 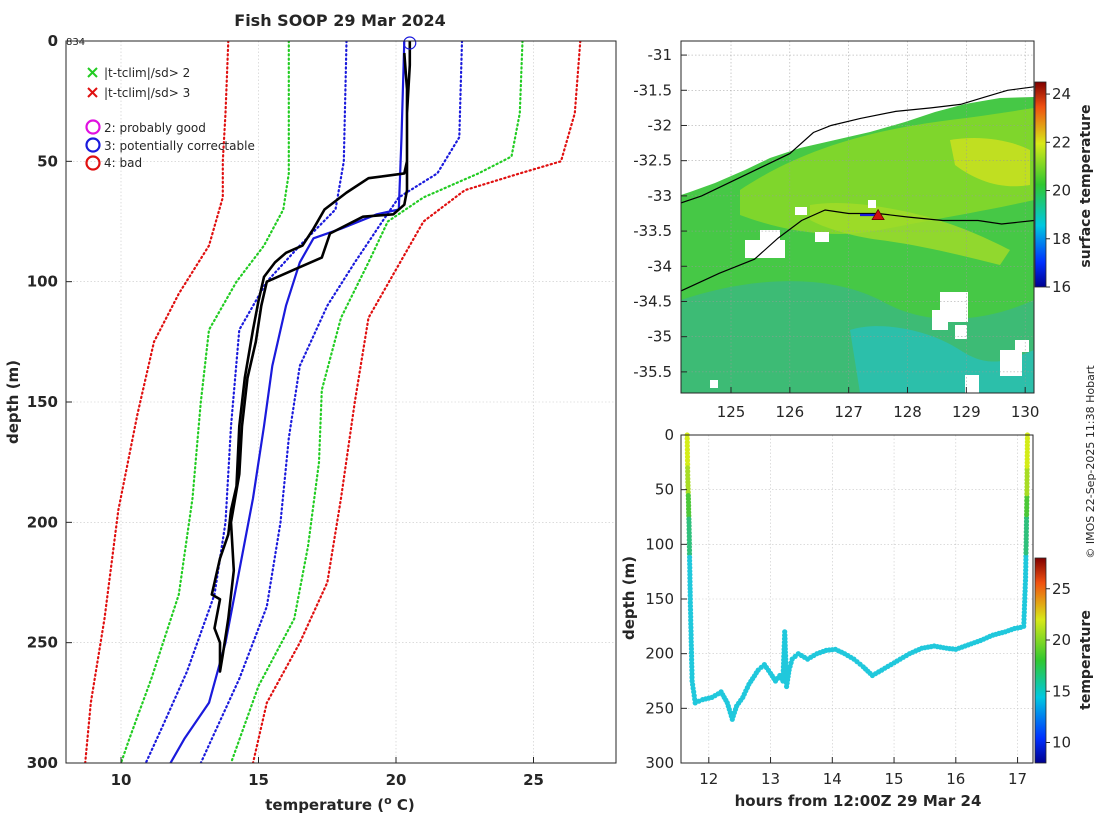 I want to click on legend-label: |t-tclim|/sd> 2, so click(x=147, y=73).